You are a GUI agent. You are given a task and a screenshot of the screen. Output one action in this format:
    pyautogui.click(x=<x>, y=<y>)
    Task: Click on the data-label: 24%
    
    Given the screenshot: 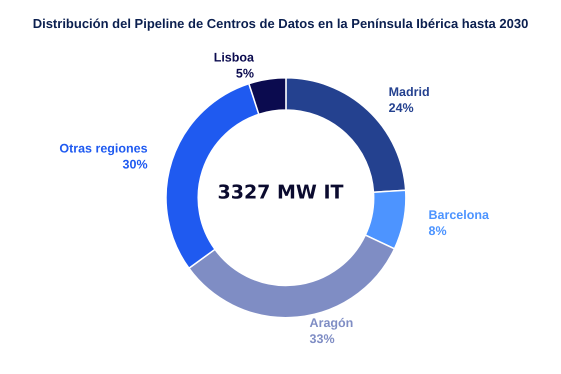 What is the action you would take?
    pyautogui.click(x=401, y=108)
    